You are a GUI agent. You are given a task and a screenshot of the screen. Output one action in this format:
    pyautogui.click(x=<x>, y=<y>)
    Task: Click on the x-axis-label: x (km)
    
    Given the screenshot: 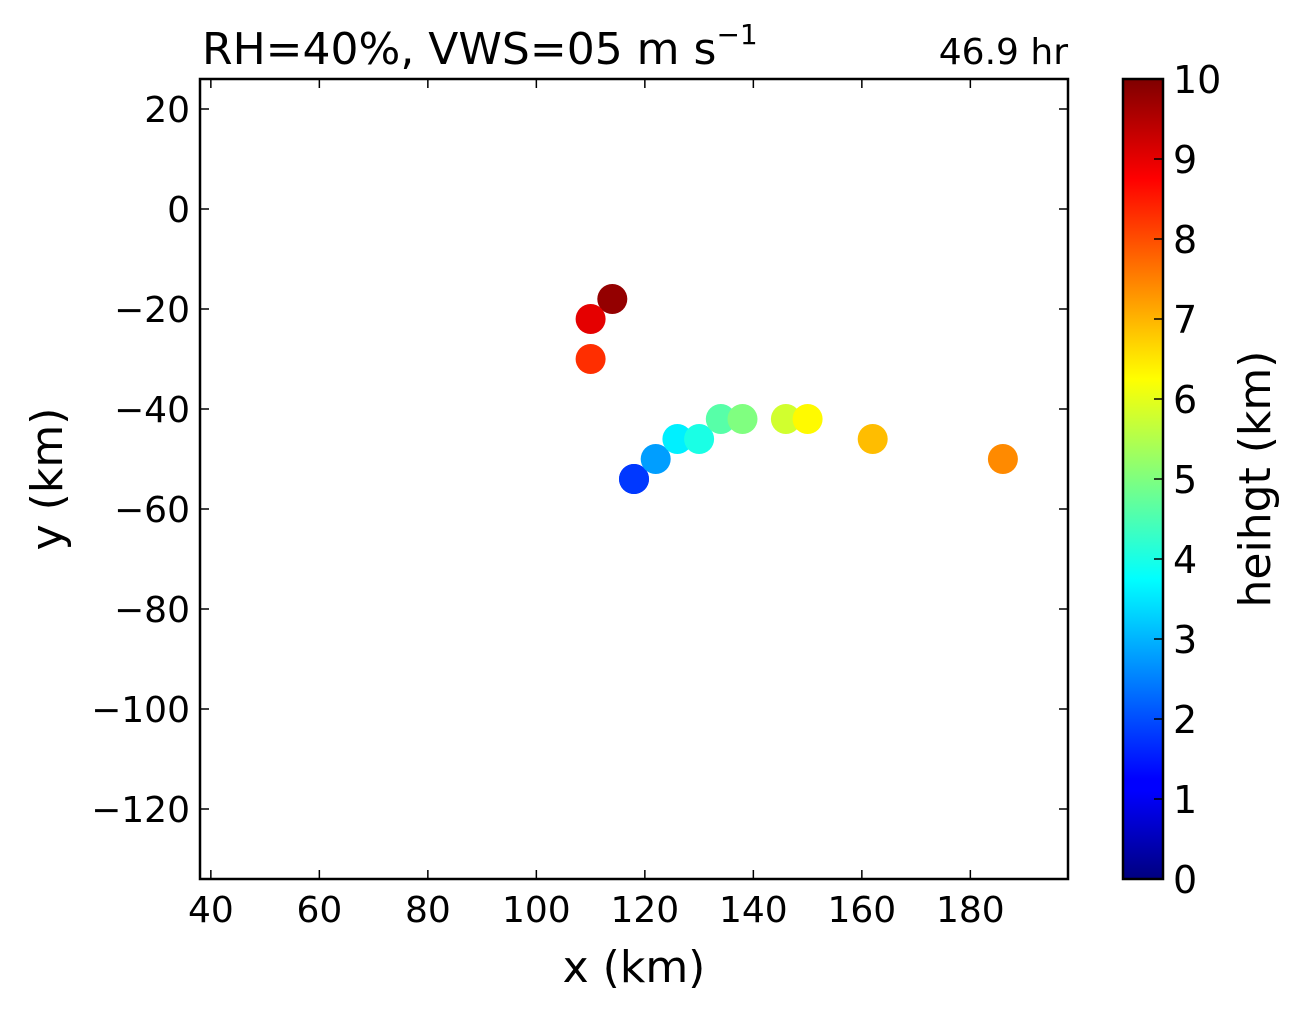 What is the action you would take?
    pyautogui.click(x=634, y=967)
    